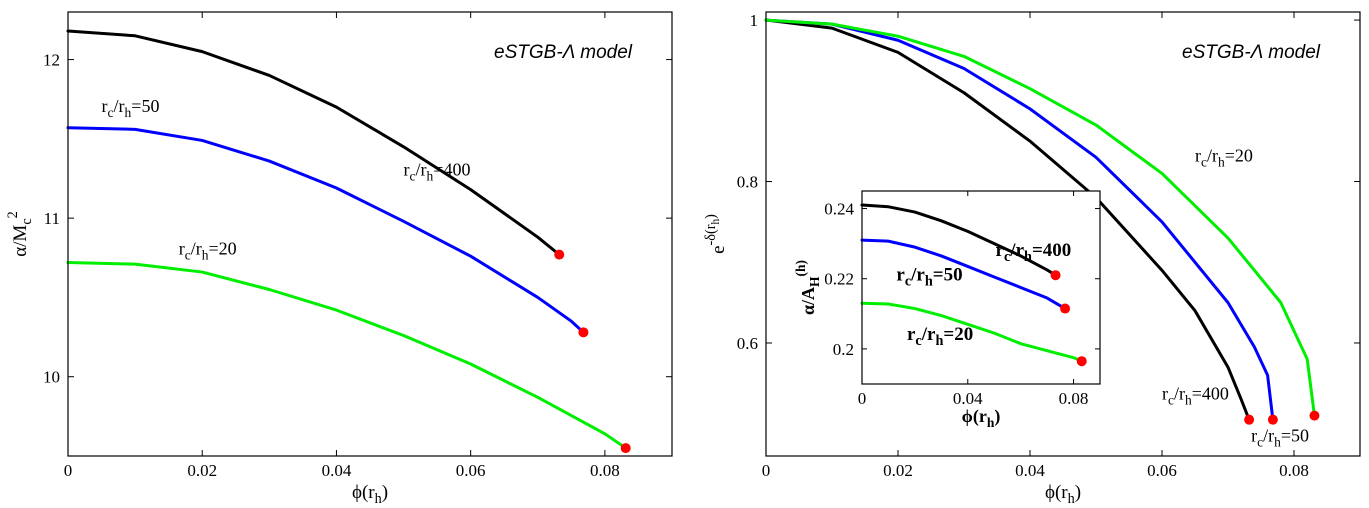 Image resolution: width=1369 pixels, height=508 pixels. Describe the element at coordinates (747, 343) in the screenshot. I see `y-tick-label: 0.6` at that location.